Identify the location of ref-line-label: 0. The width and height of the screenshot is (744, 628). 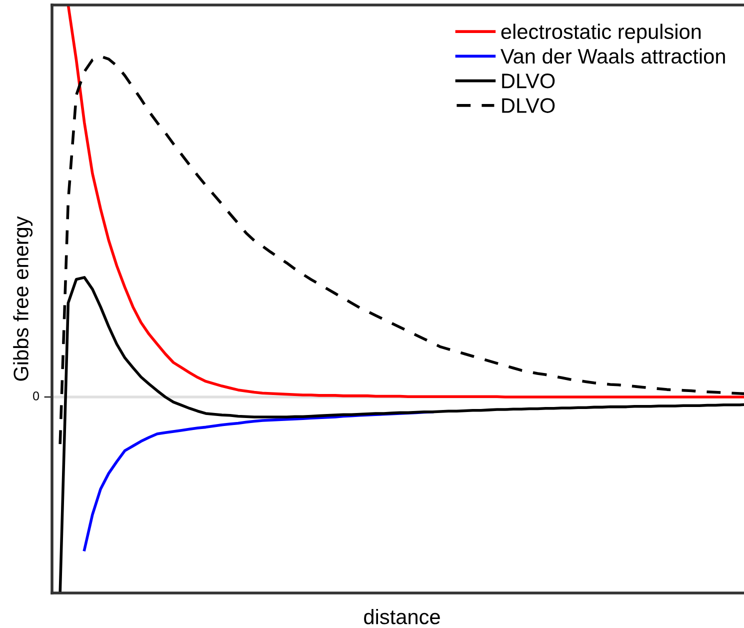
(36, 396).